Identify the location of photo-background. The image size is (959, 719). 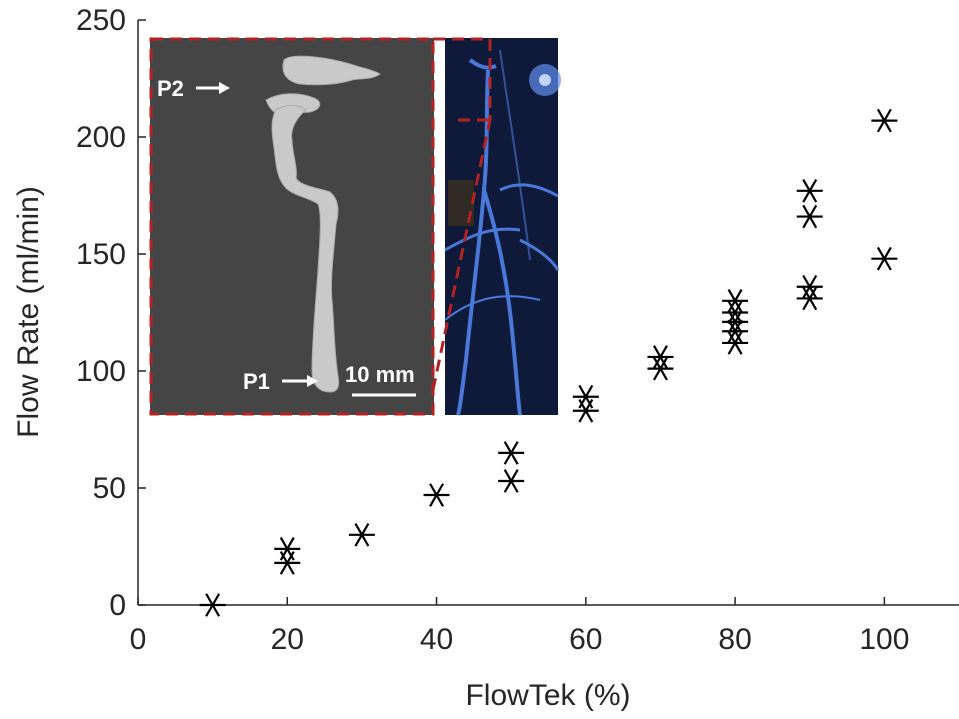
(501, 226).